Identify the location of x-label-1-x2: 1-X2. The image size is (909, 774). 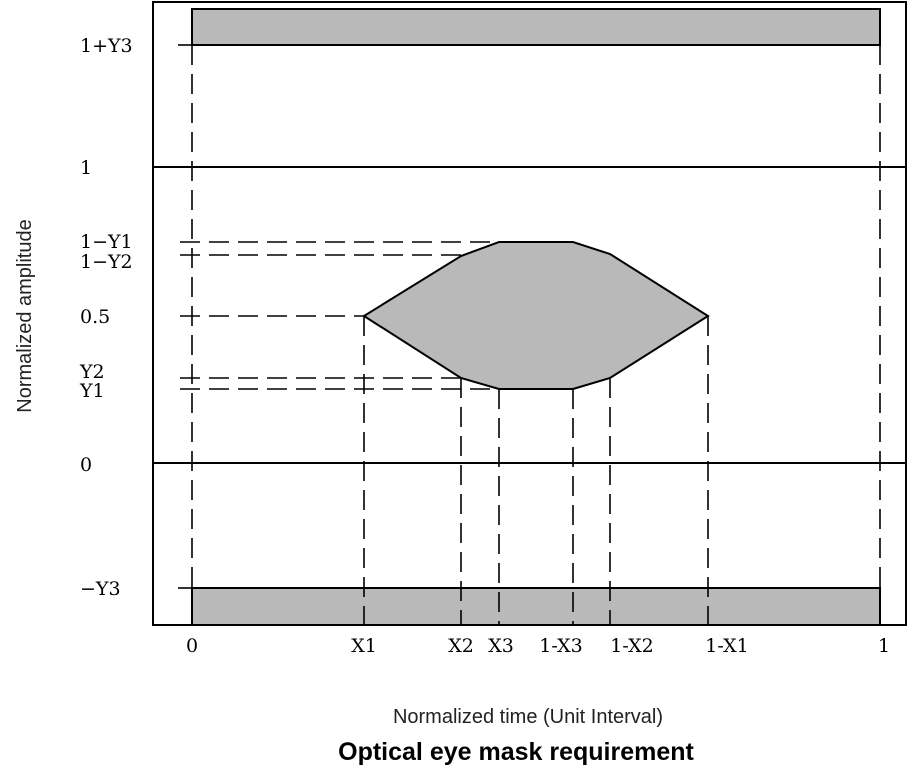
(631, 646).